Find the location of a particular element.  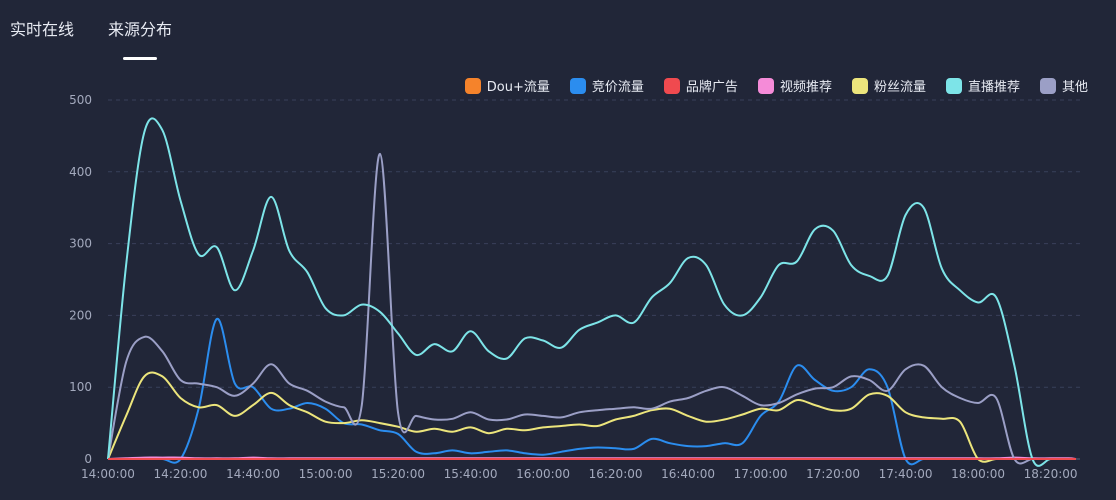

y-tick-label: 400 is located at coordinates (80, 172).